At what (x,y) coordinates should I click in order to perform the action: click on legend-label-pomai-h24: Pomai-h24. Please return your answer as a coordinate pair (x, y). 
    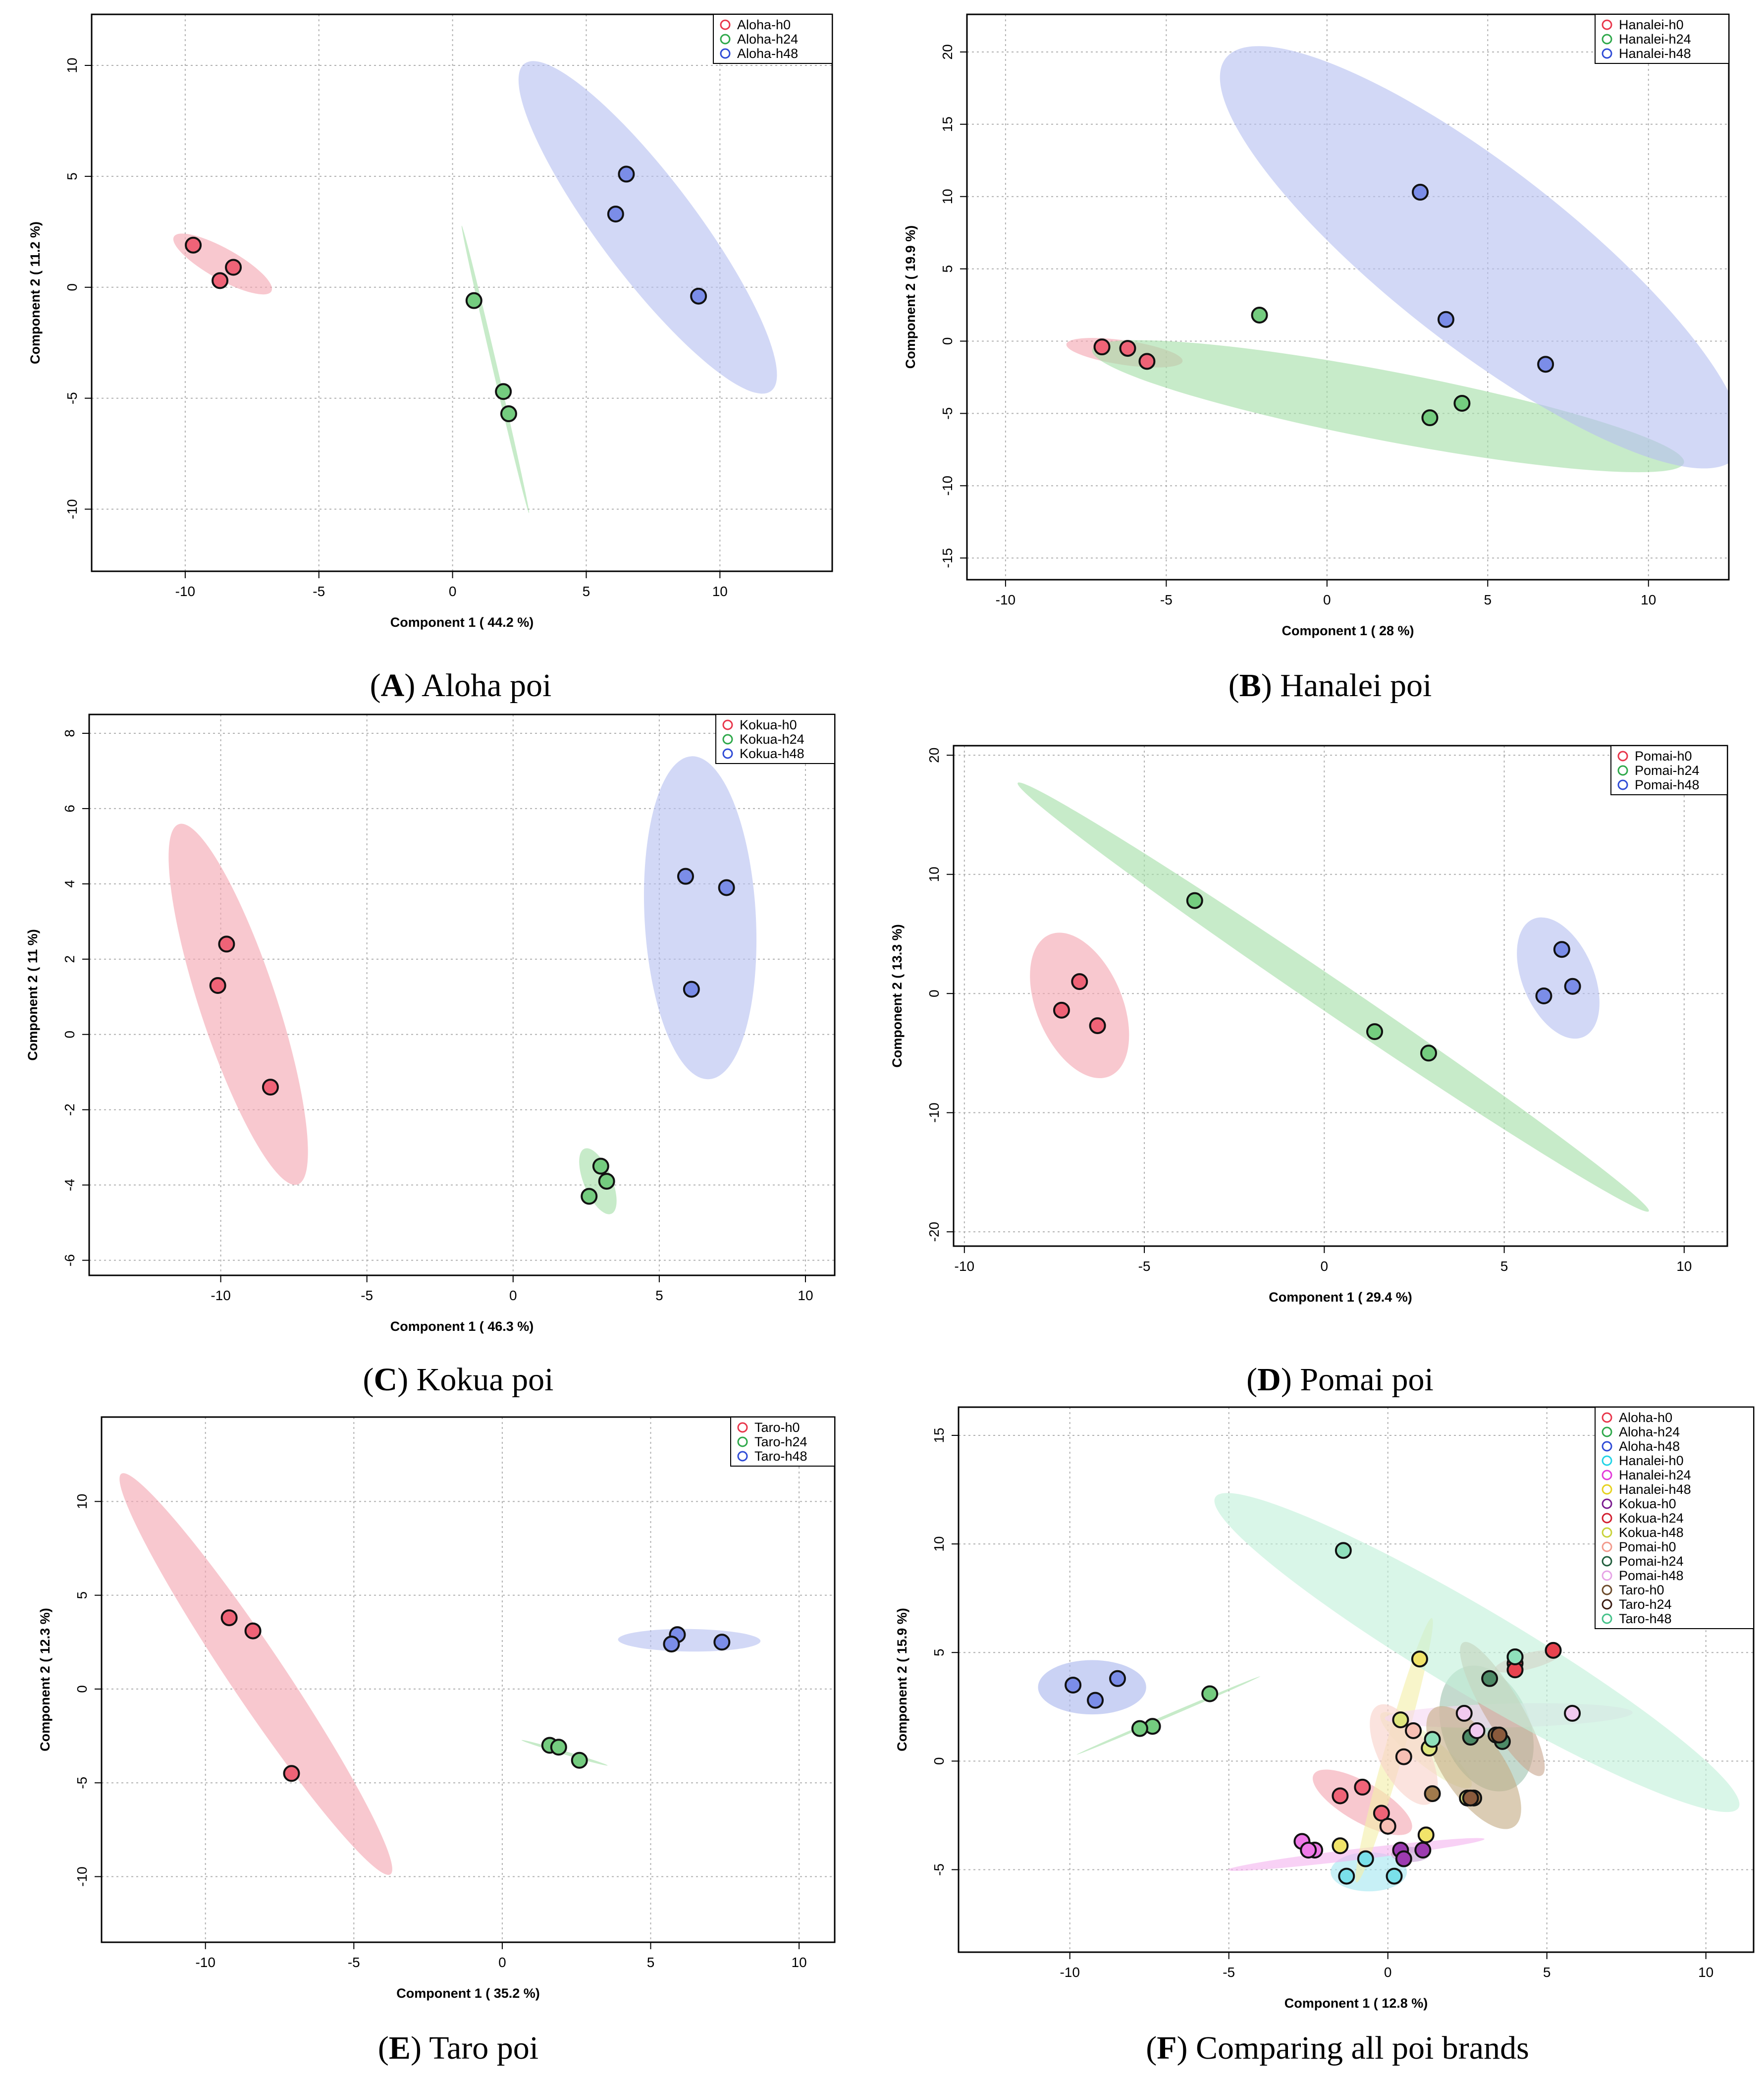
    Looking at the image, I should click on (1667, 770).